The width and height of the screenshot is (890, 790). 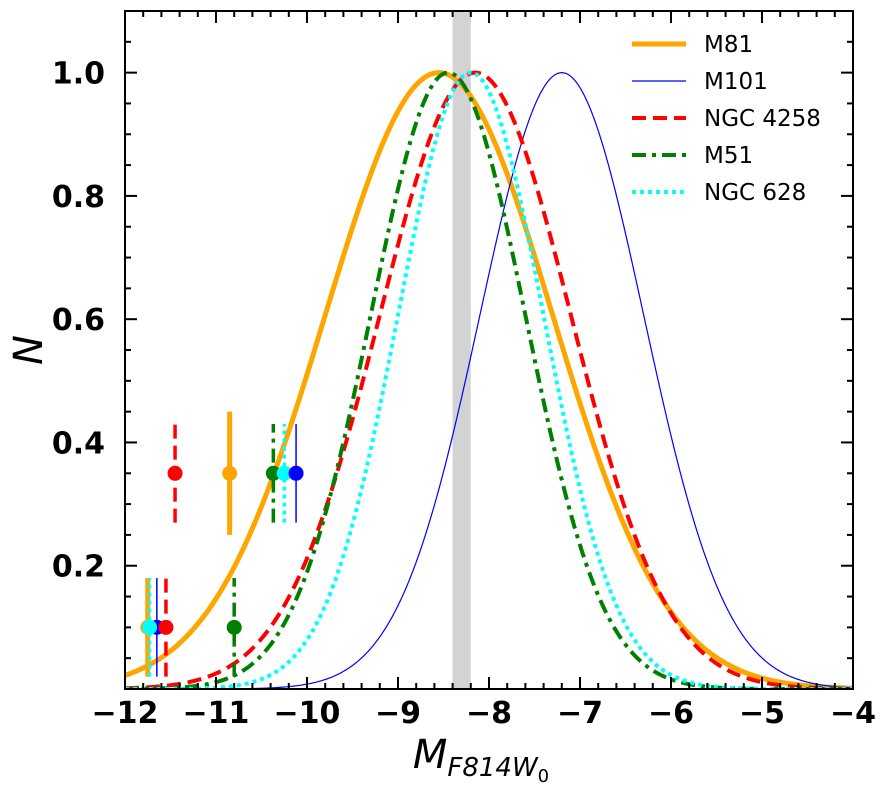 I want to click on x-tick-label: −7, so click(x=580, y=713).